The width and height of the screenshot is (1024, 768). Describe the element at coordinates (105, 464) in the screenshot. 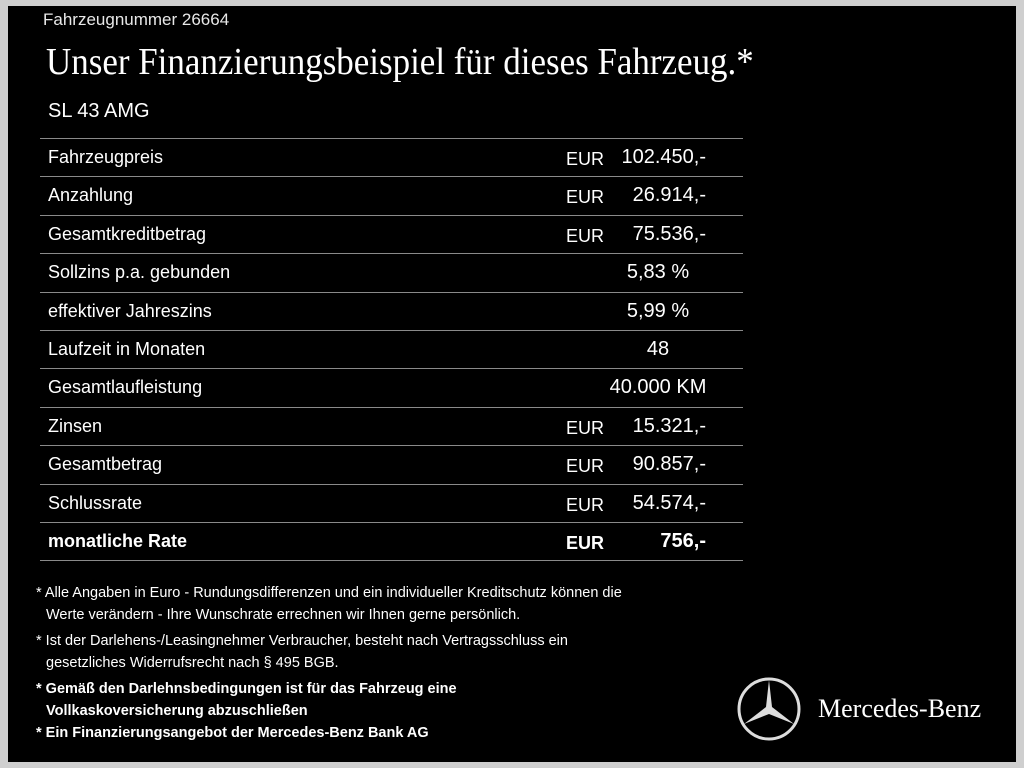

I see `row-label: Gesamtbetrag` at that location.